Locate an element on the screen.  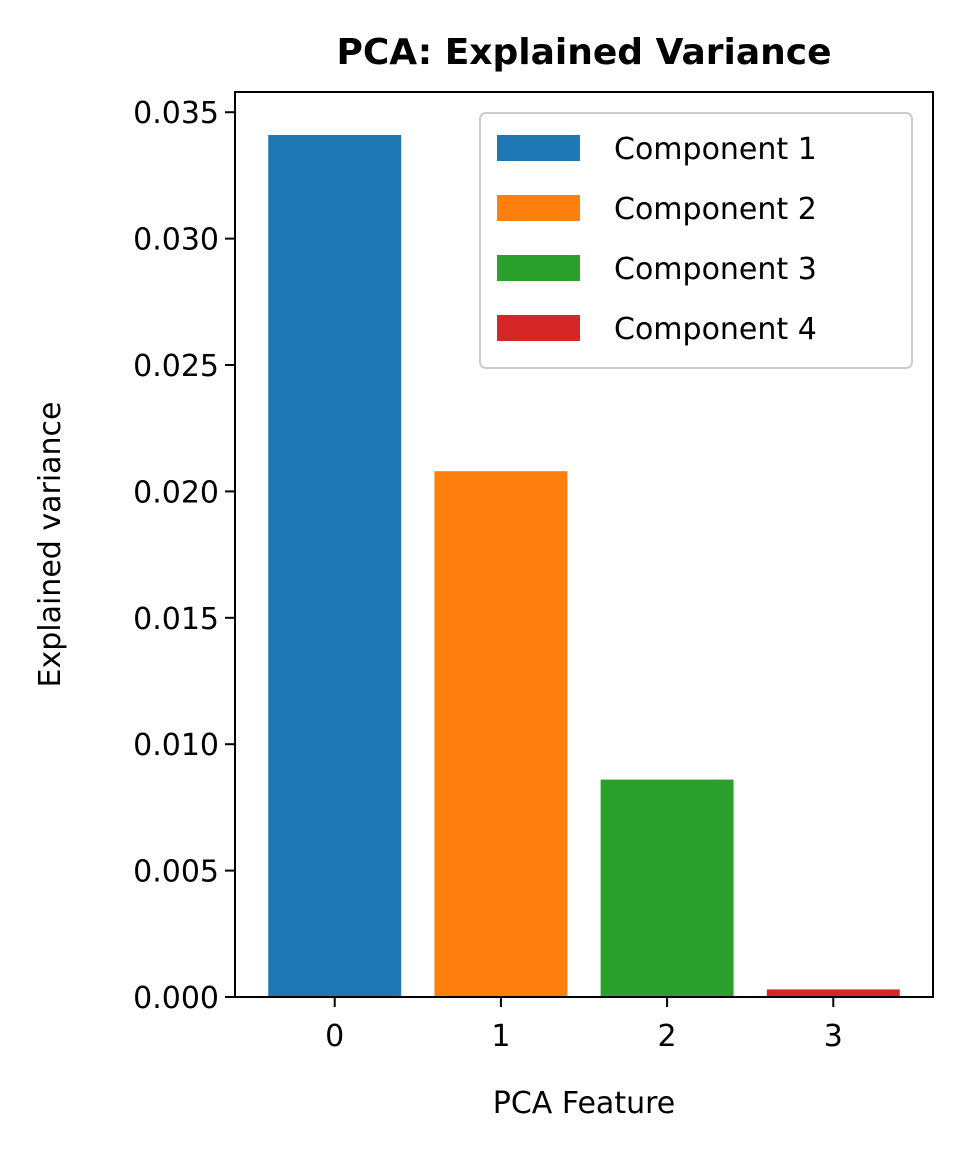
y-axis-title: Explained variance is located at coordinates (50, 544).